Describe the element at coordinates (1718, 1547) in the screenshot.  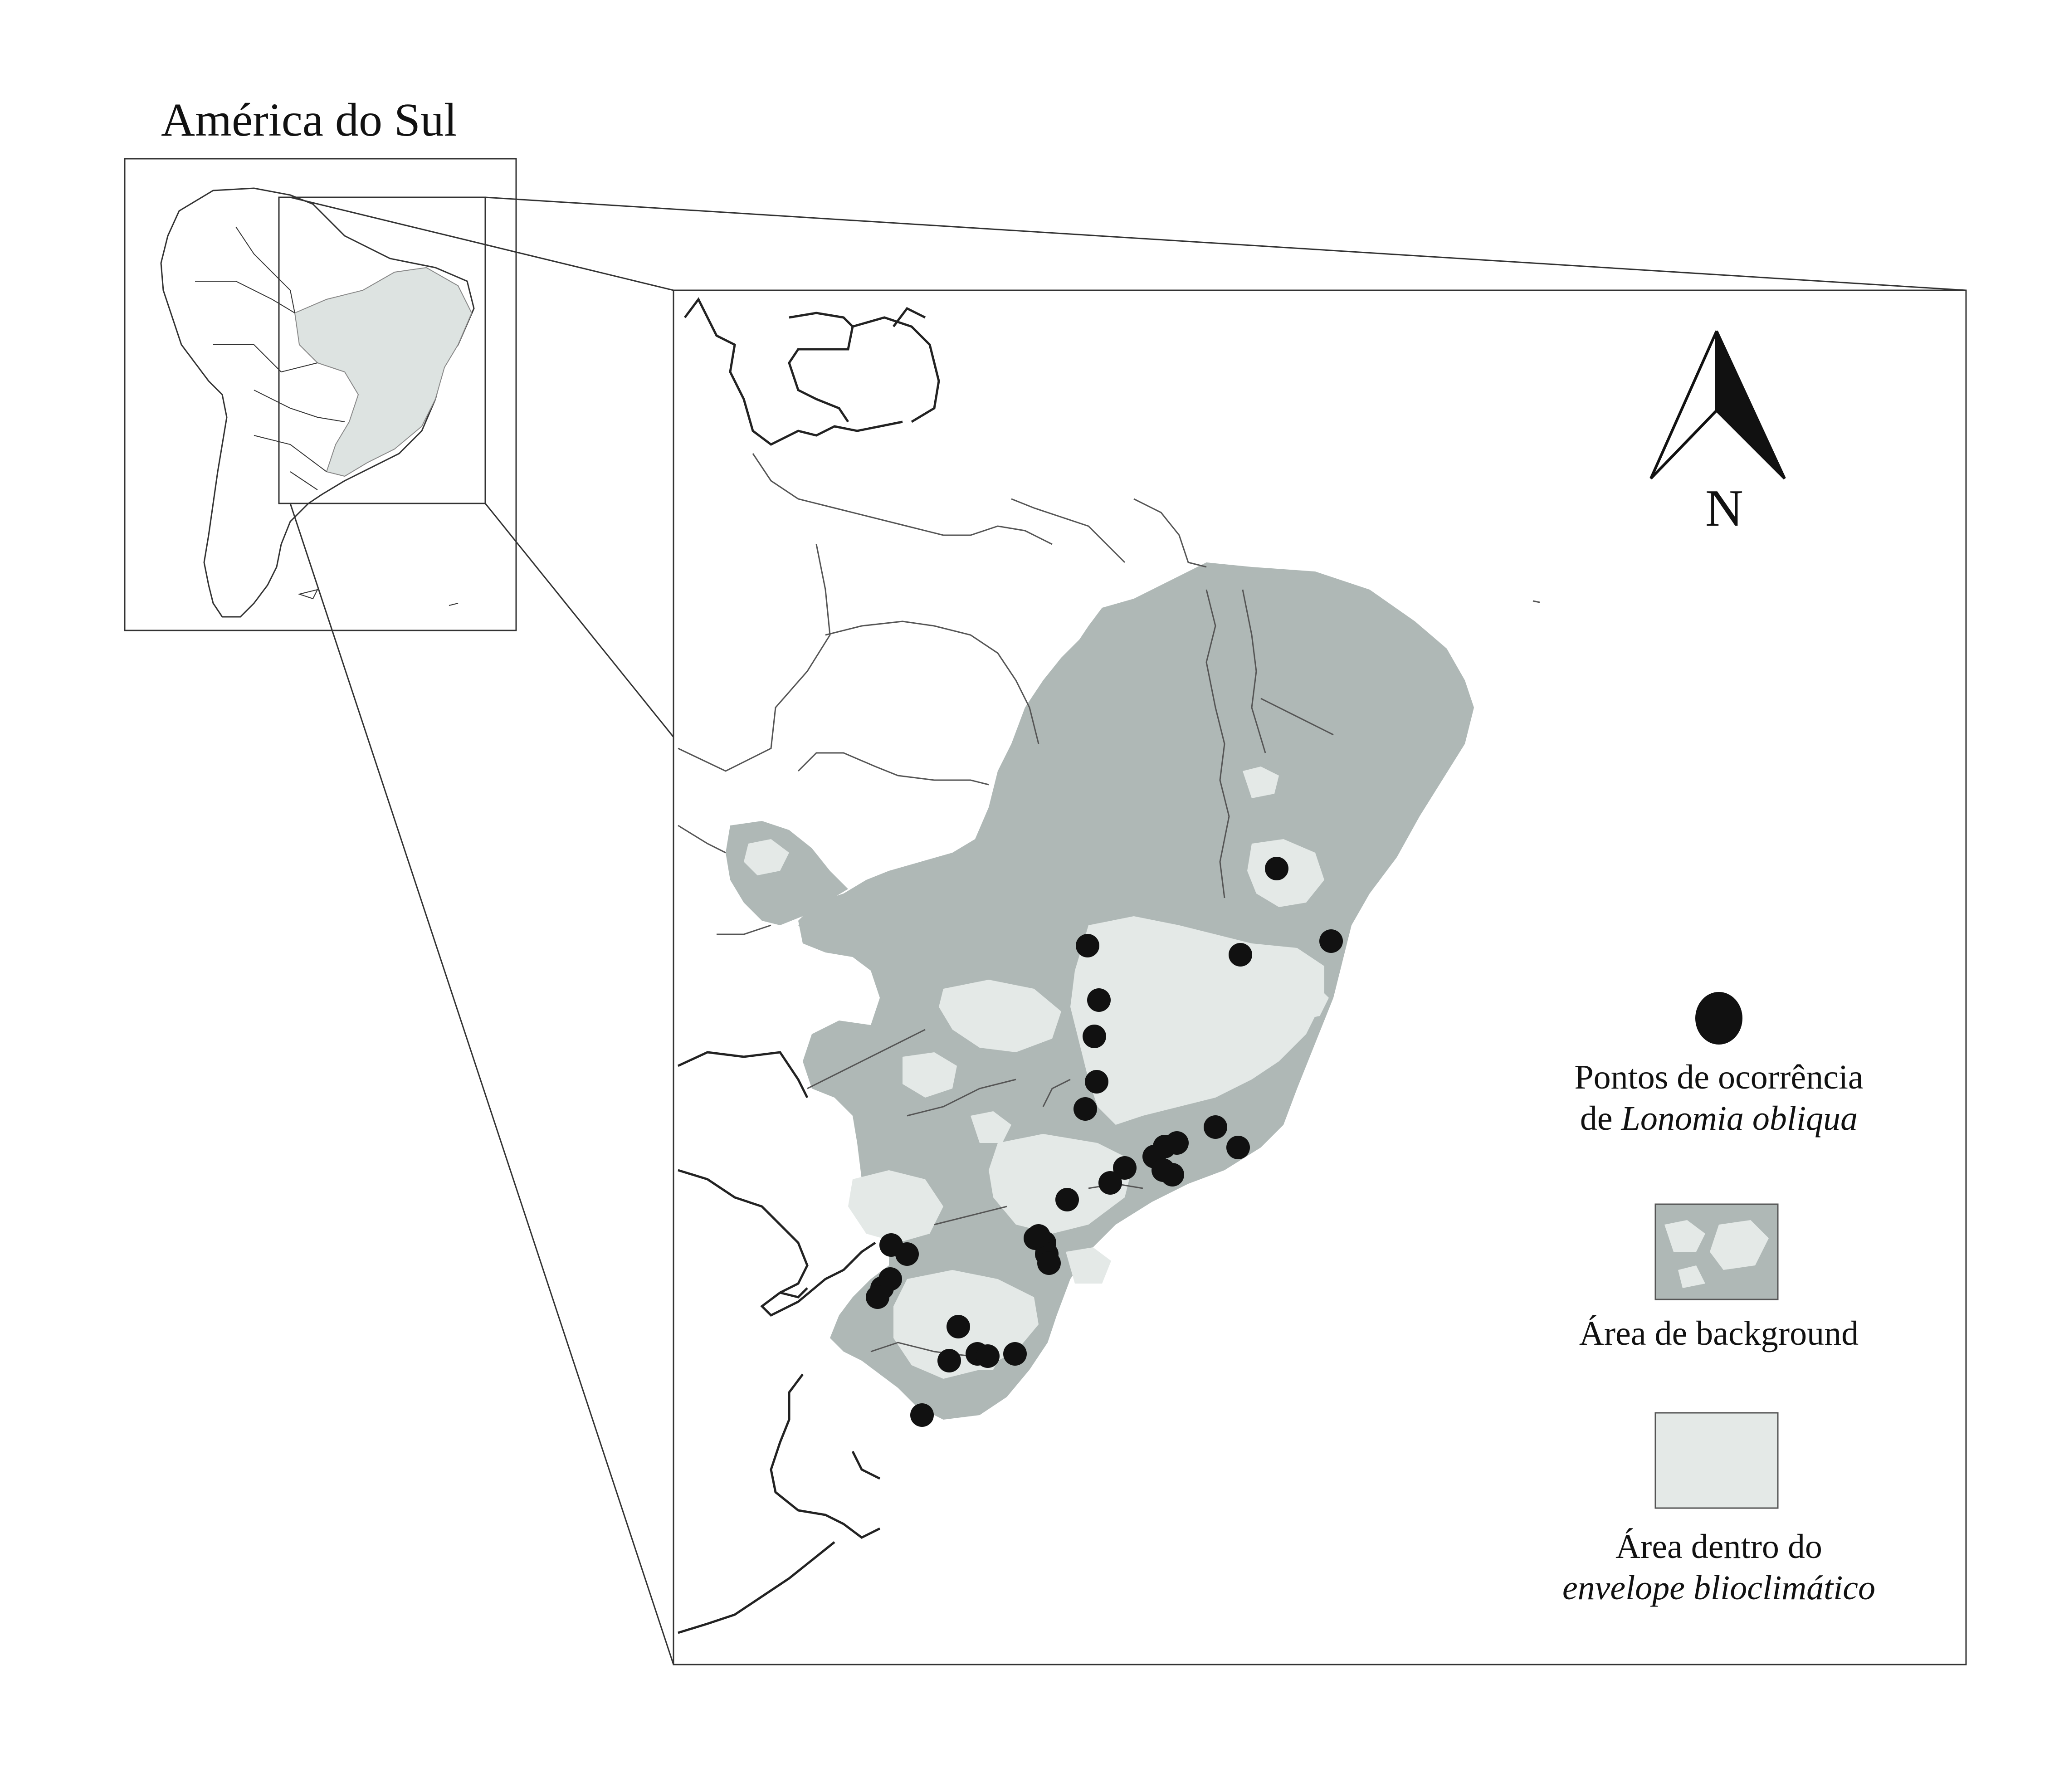
I see `legend-envelope-line1: Área dentro do` at that location.